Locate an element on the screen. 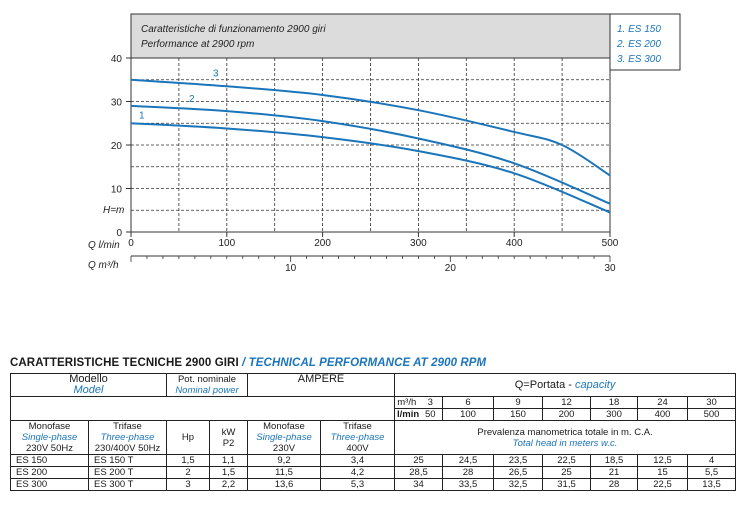 The width and height of the screenshot is (741, 508). cell-kw: 2,2 is located at coordinates (228, 484).